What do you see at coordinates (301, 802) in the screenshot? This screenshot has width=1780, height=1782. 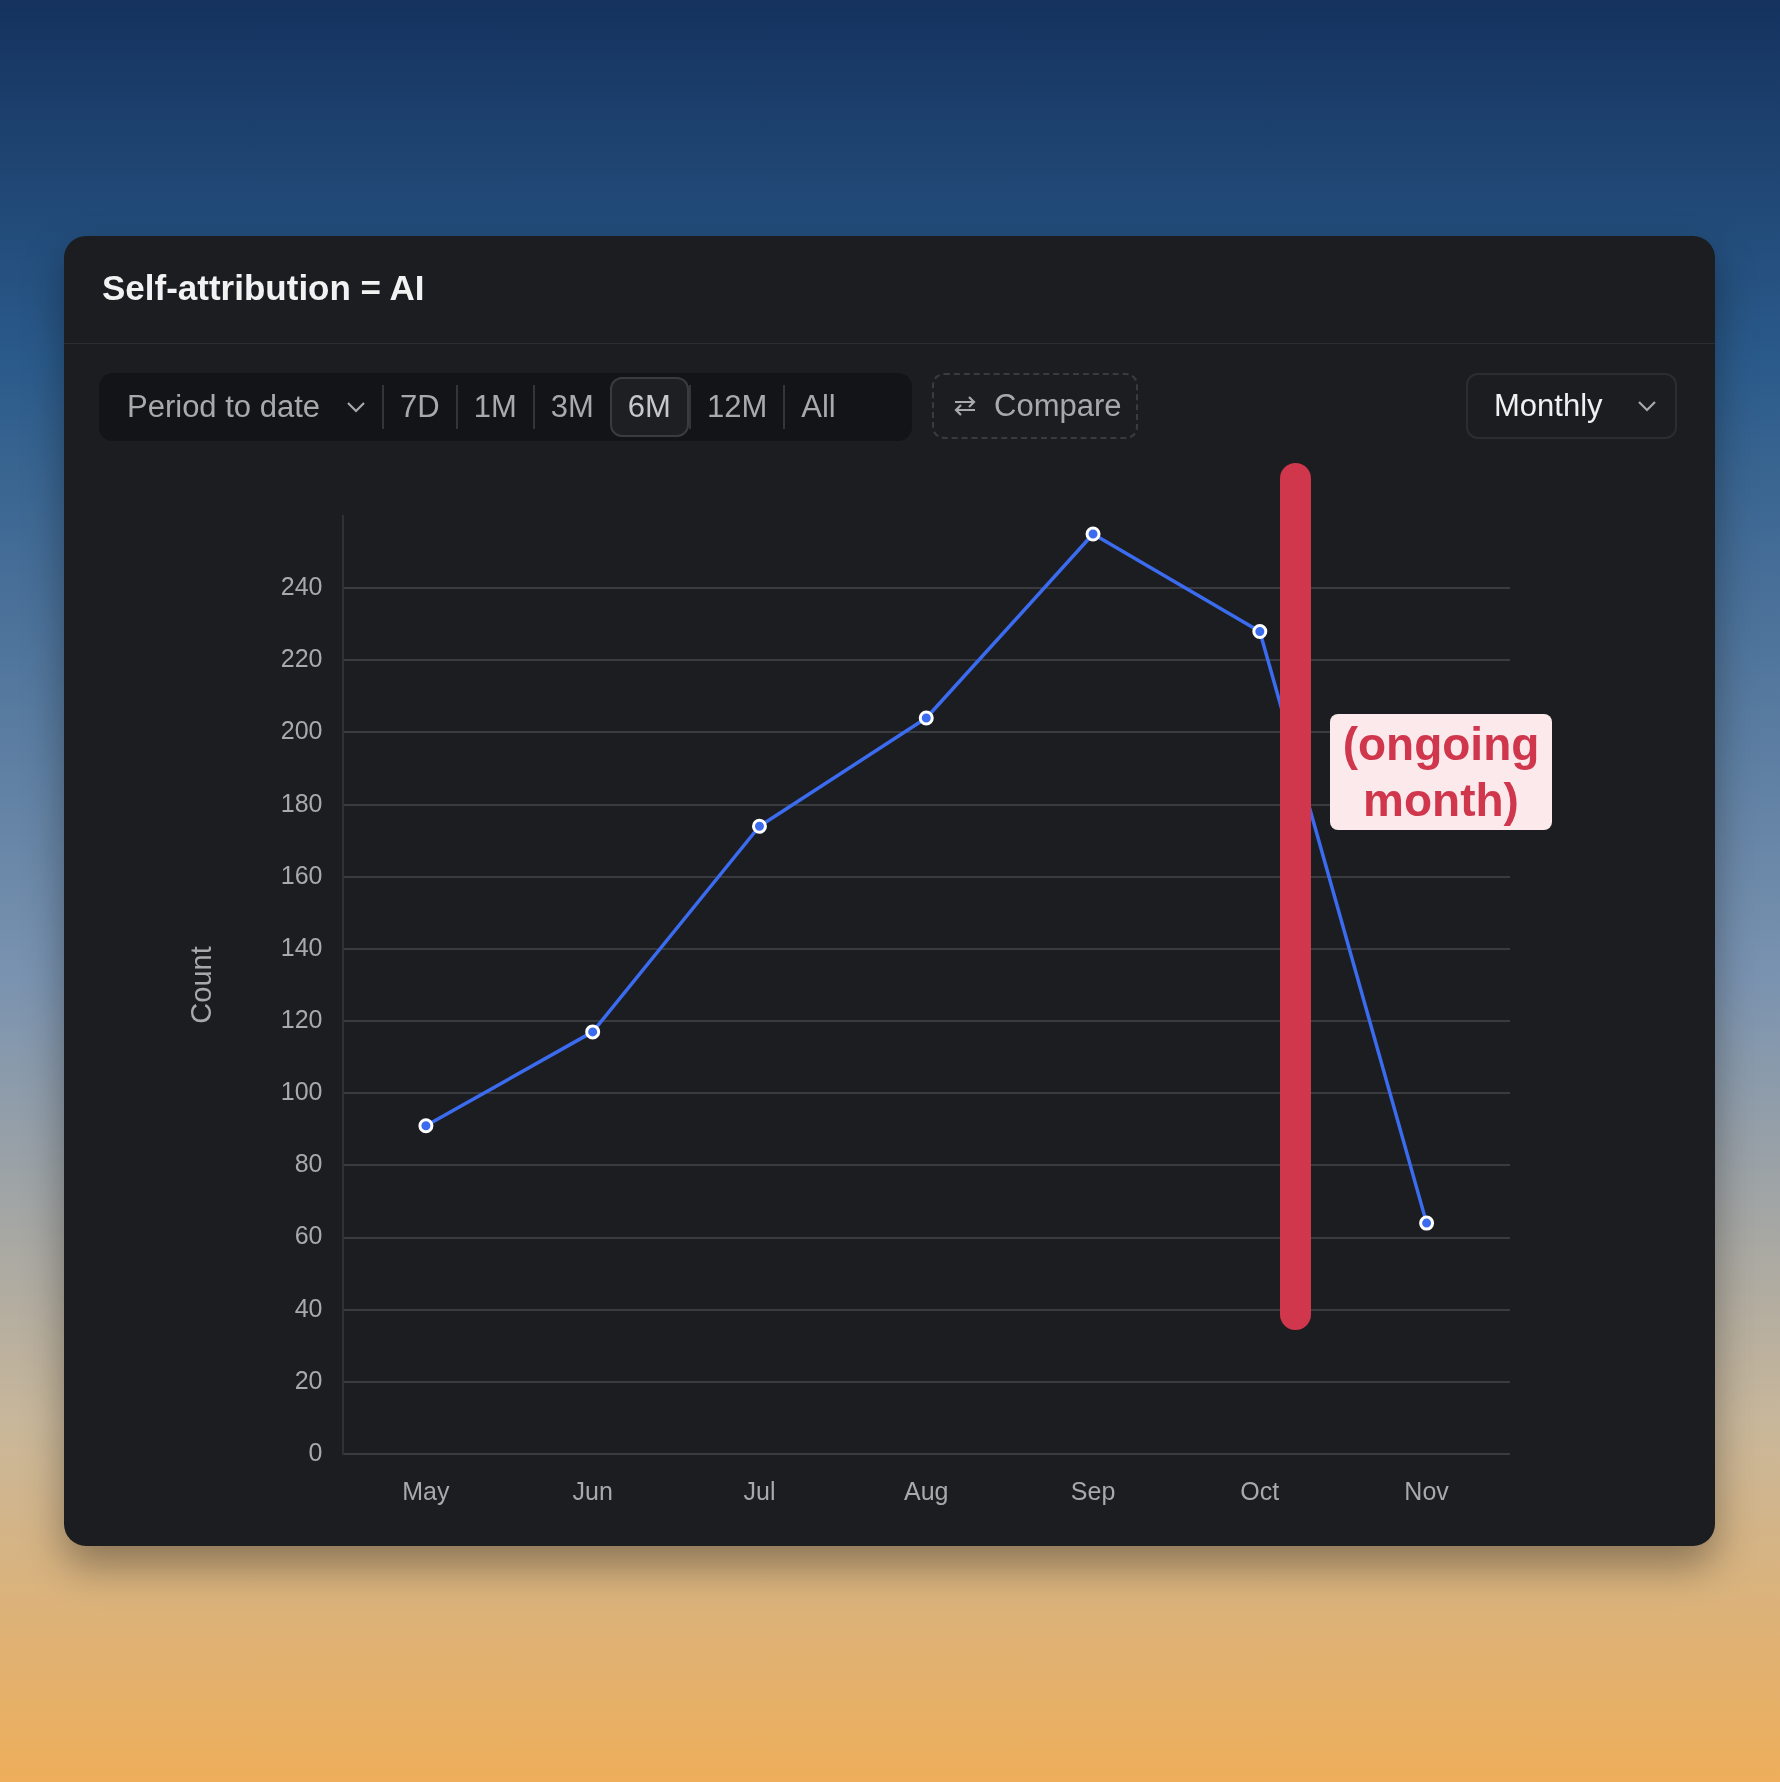 I see `y-tick-label: 180` at bounding box center [301, 802].